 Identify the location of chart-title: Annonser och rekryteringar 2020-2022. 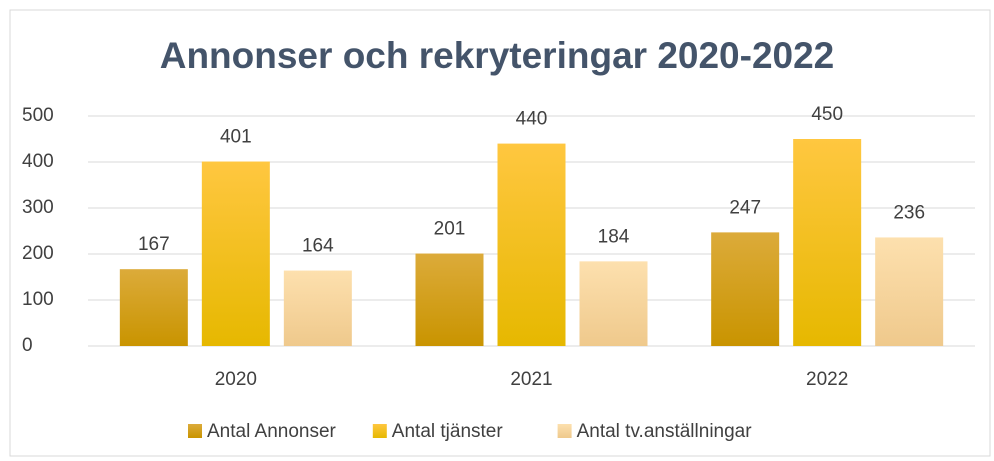
(497, 55).